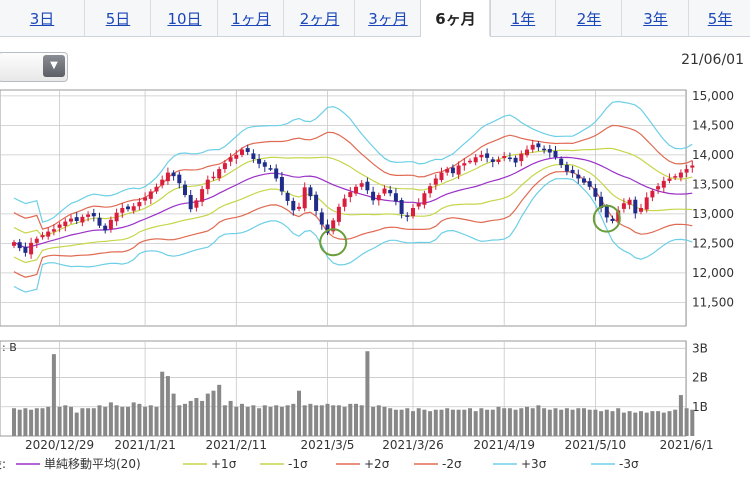  I want to click on tab-period-9: 3年, so click(655, 18).